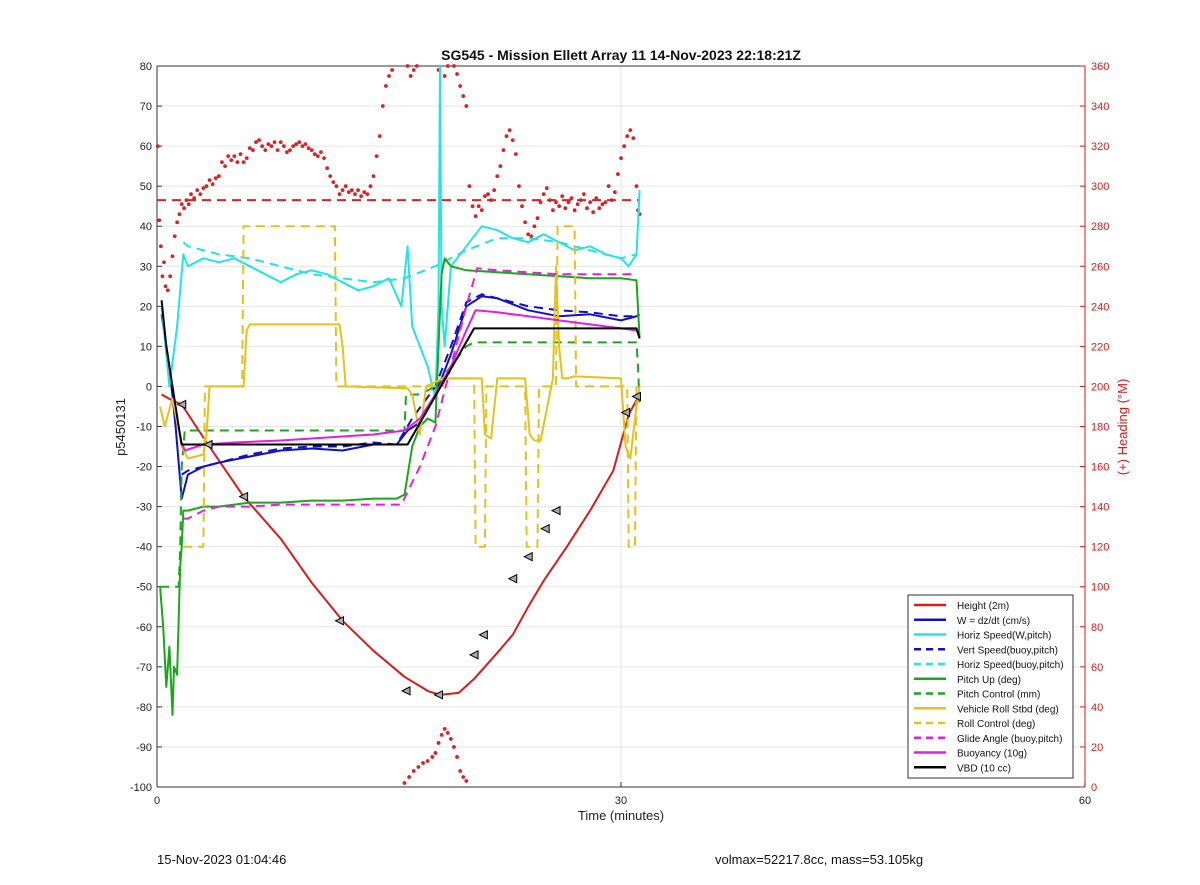 This screenshot has width=1200, height=885. I want to click on legend-label: Buoyancy (10g), so click(992, 754).